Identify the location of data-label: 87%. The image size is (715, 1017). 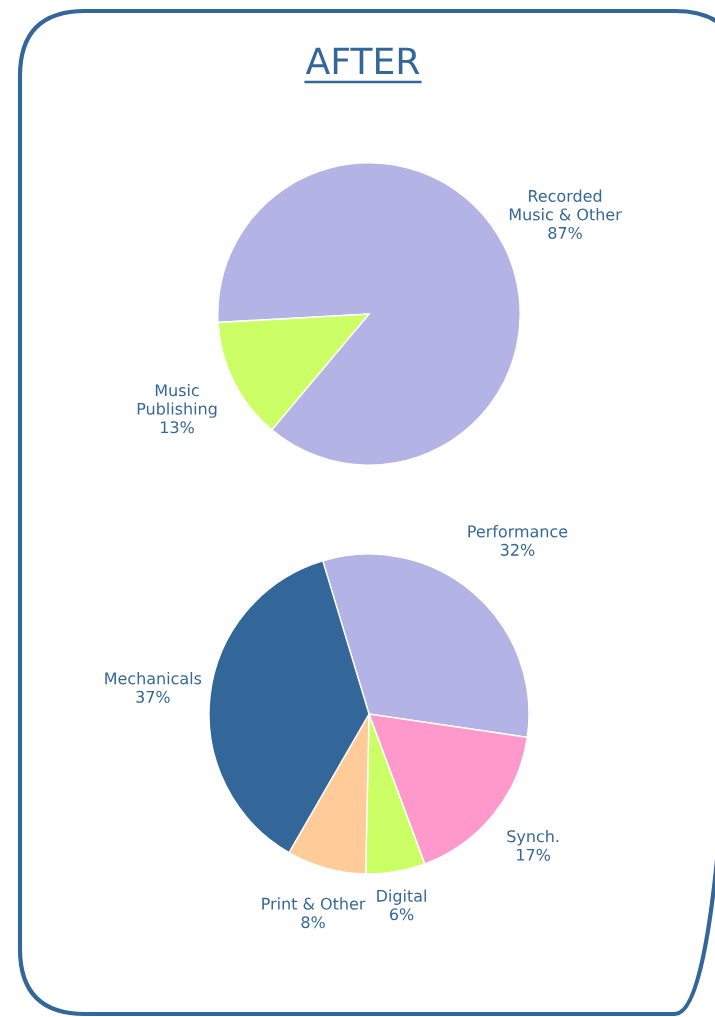
(565, 232).